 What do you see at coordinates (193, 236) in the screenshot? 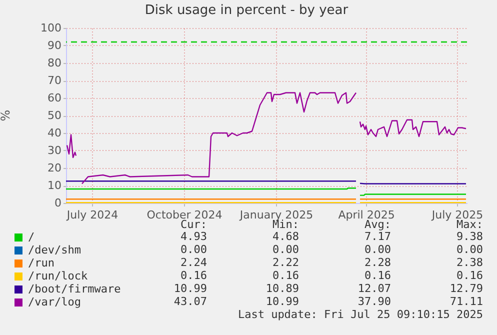
I see `text: 4.93` at bounding box center [193, 236].